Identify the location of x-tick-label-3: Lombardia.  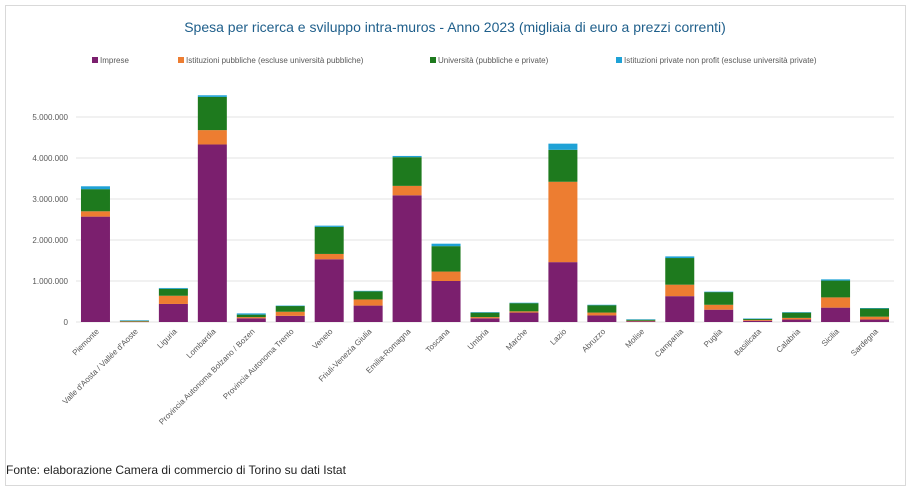
(201, 343).